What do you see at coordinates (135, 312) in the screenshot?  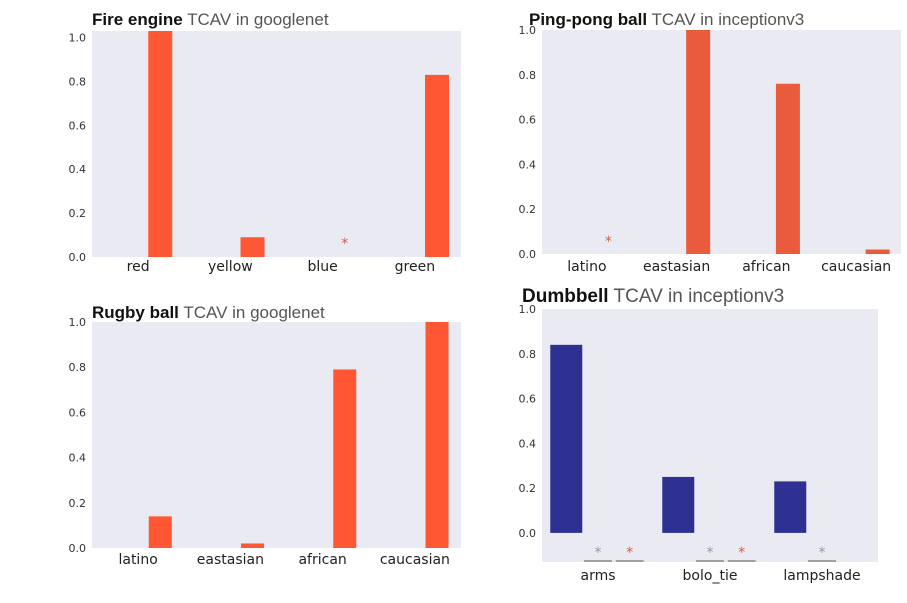 I see `chart-title-bold: Rugby ball` at bounding box center [135, 312].